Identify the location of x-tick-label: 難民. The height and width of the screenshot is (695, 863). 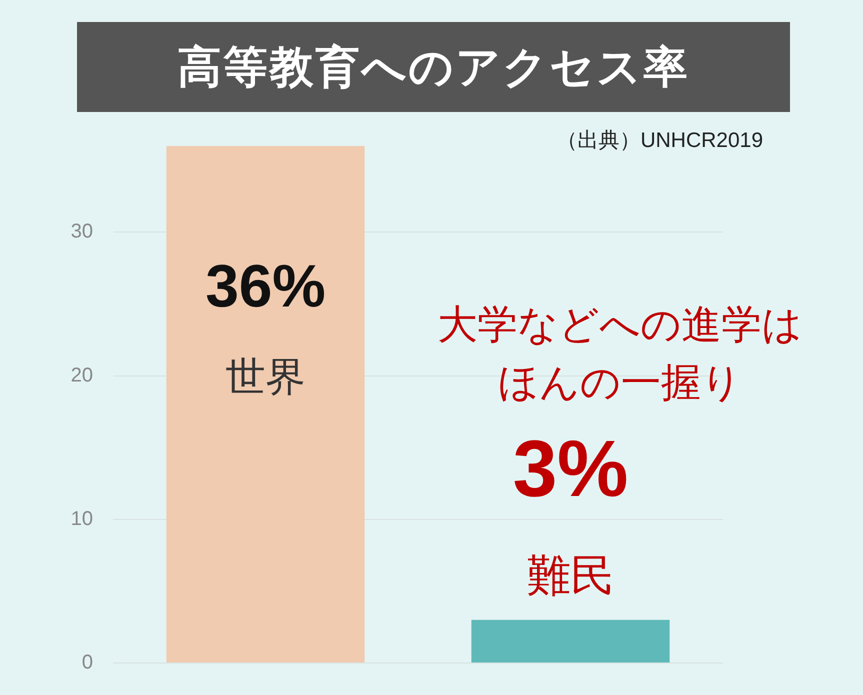
(570, 576).